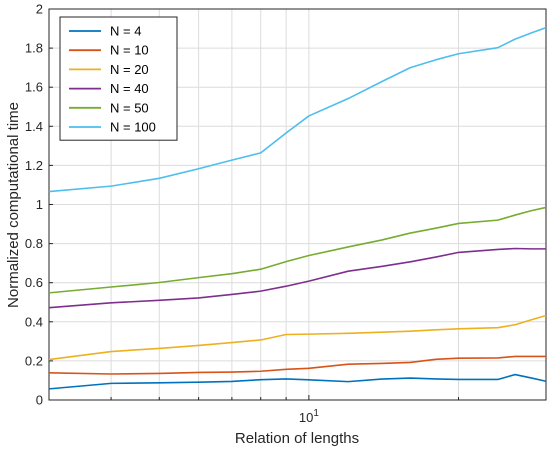 The image size is (550, 456). I want to click on y-tick-label: 0.8, so click(34, 243).